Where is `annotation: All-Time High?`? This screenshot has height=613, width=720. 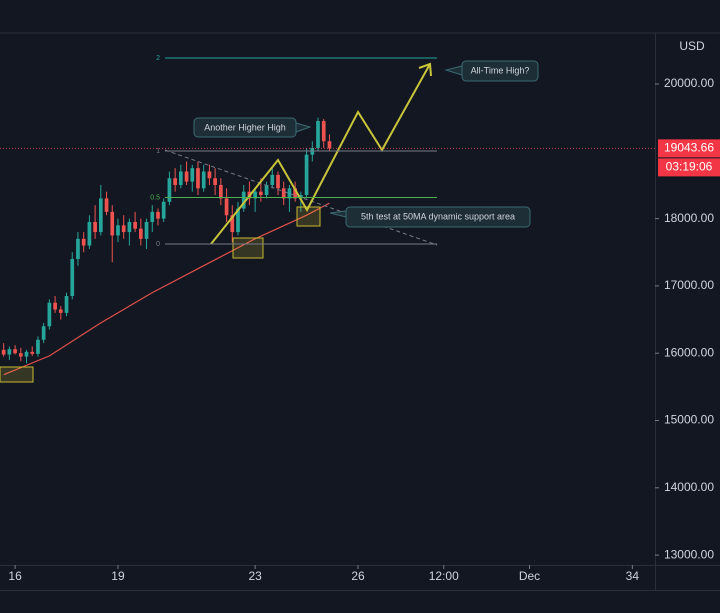
annotation: All-Time High? is located at coordinates (500, 70).